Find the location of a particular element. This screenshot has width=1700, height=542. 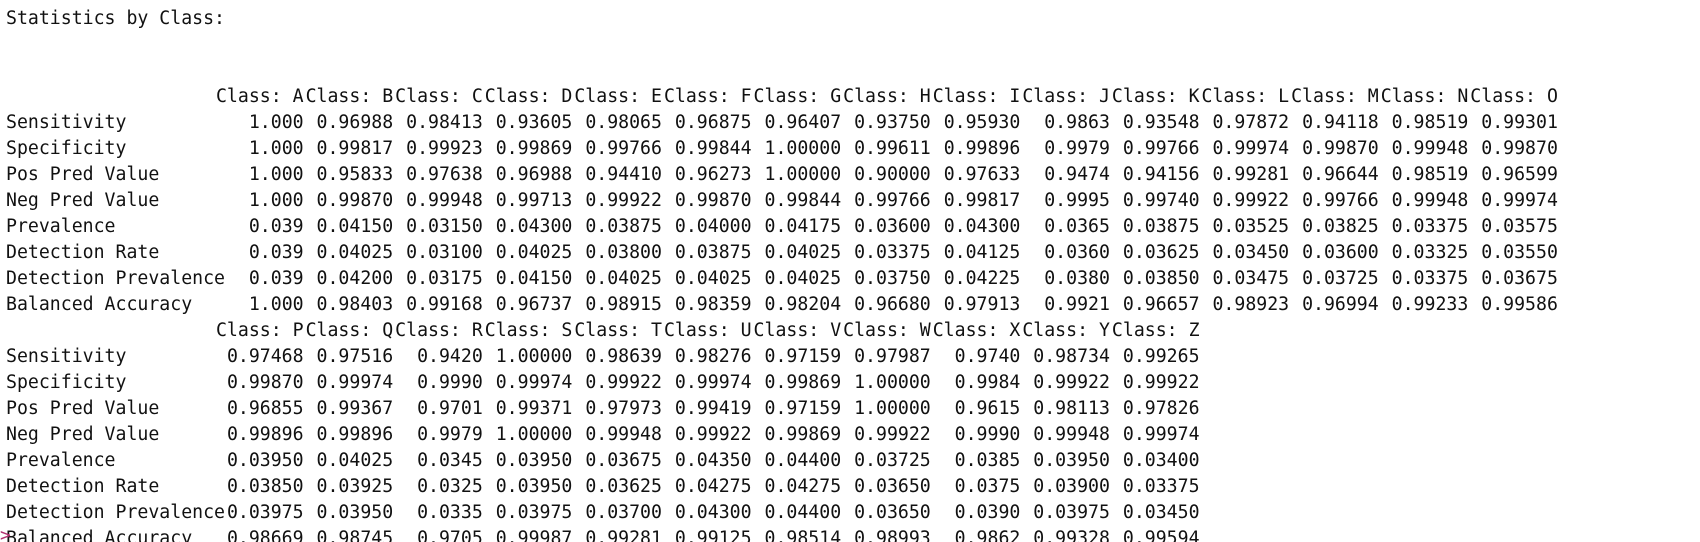

stat-value: 0.04275 is located at coordinates (803, 486).